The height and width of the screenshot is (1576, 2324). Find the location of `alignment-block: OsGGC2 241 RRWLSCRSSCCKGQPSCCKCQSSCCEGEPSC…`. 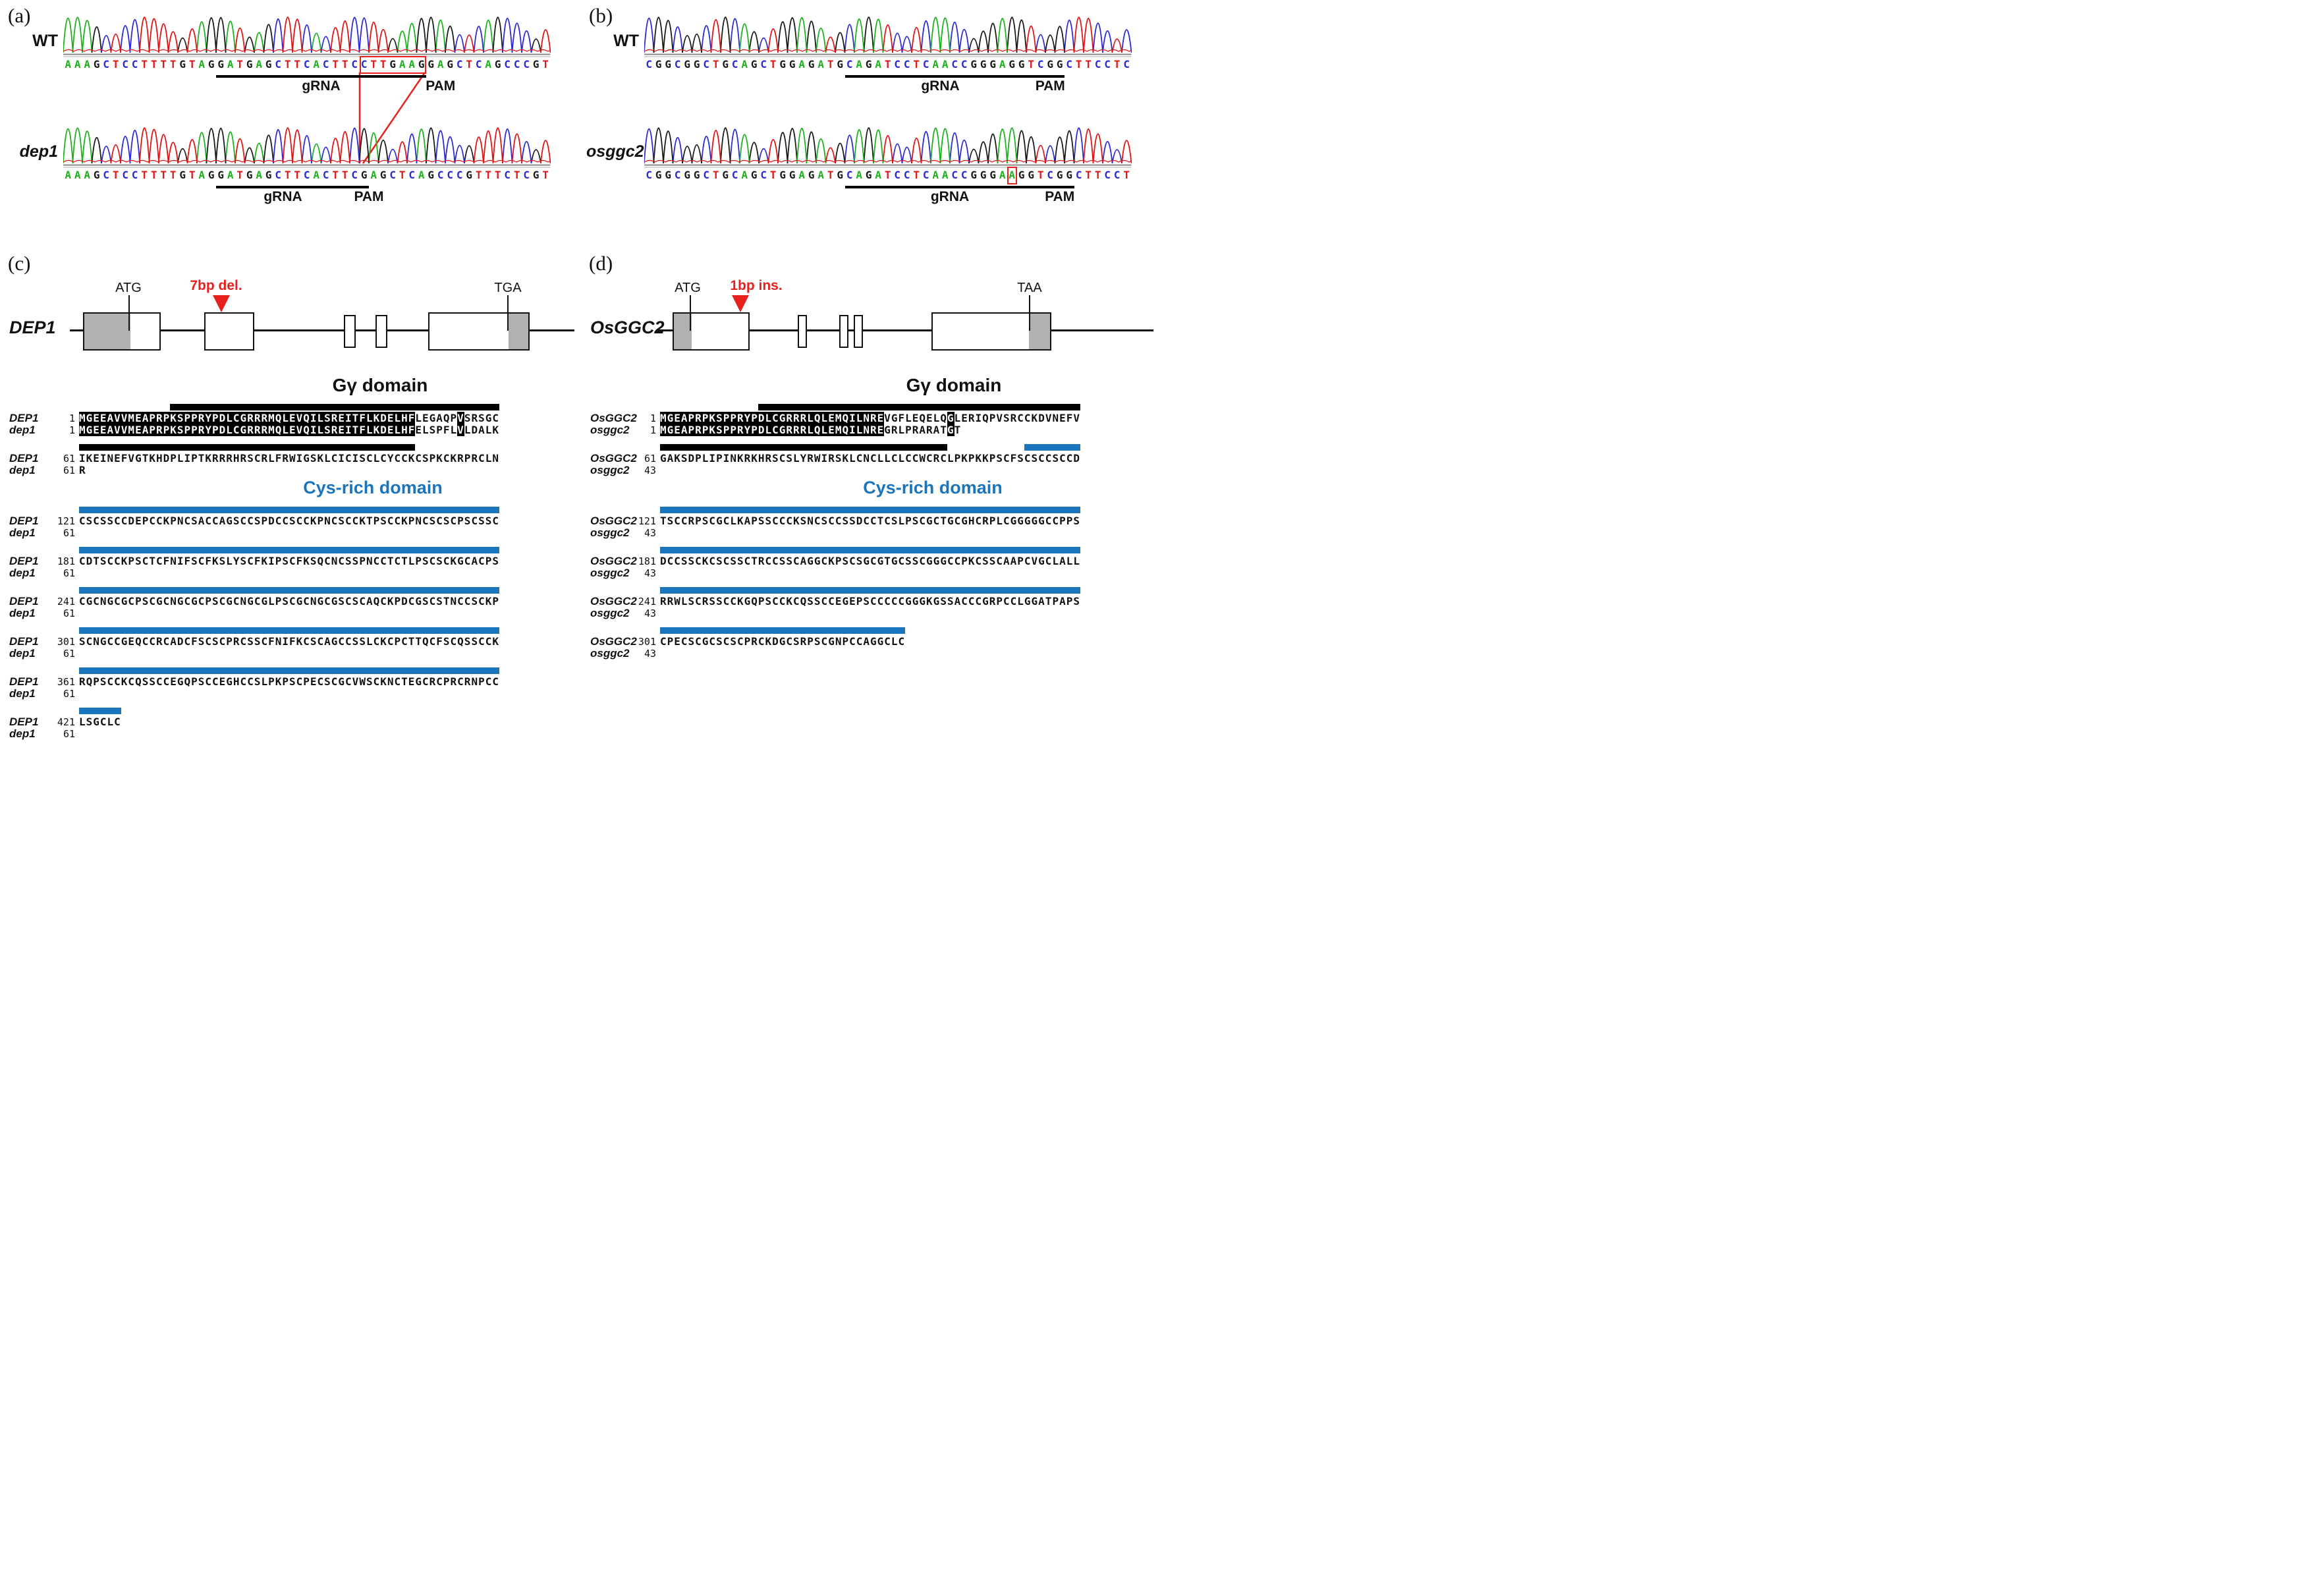

alignment-block: OsGGC2 241 RRWLSCRSSCCKGQPSCCKCQSSCCEGEPSC… is located at coordinates (840, 603).